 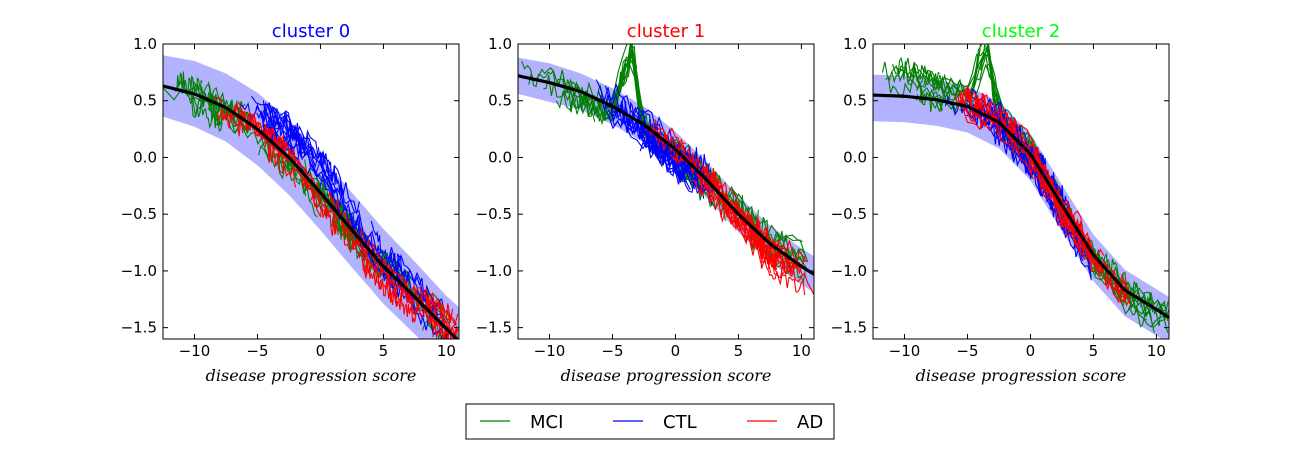 What do you see at coordinates (666, 31) in the screenshot?
I see `panel-title: cluster 1` at bounding box center [666, 31].